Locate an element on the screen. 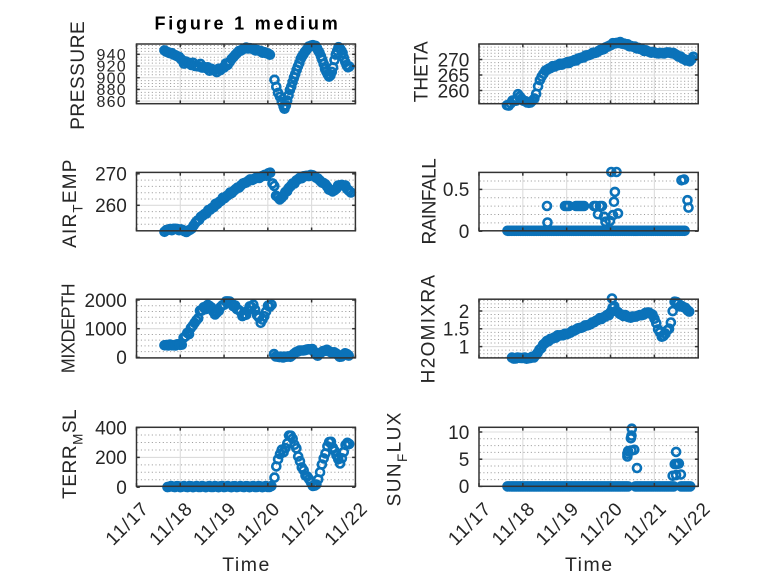 The width and height of the screenshot is (778, 583). svg-text: 860 is located at coordinates (112, 102).